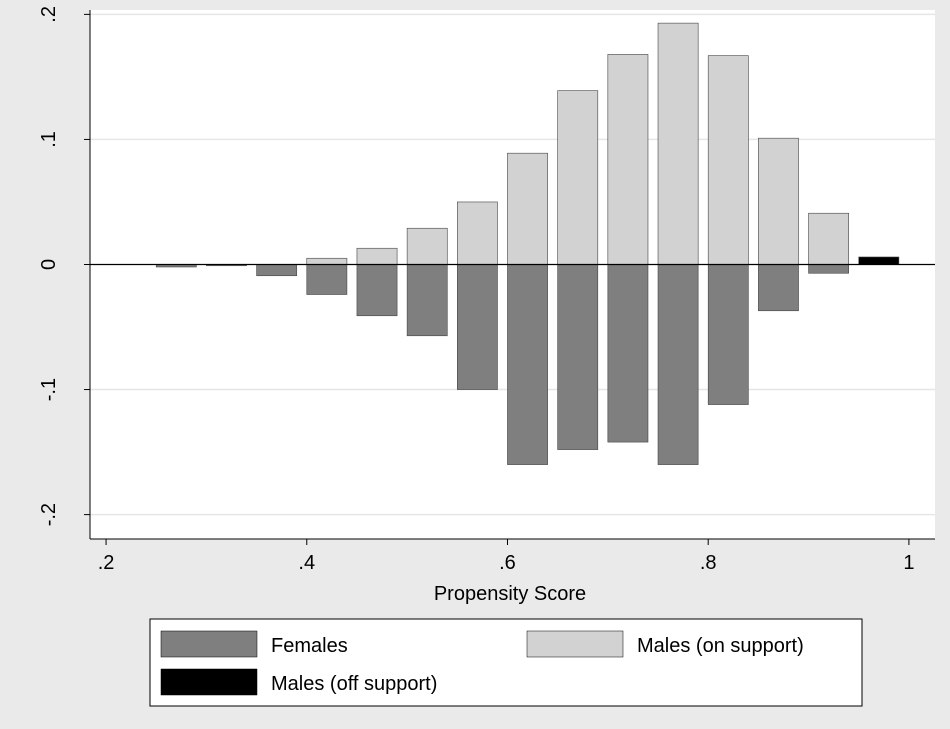 Image resolution: width=950 pixels, height=729 pixels. What do you see at coordinates (209, 644) in the screenshot?
I see `legend-swatch-females` at bounding box center [209, 644].